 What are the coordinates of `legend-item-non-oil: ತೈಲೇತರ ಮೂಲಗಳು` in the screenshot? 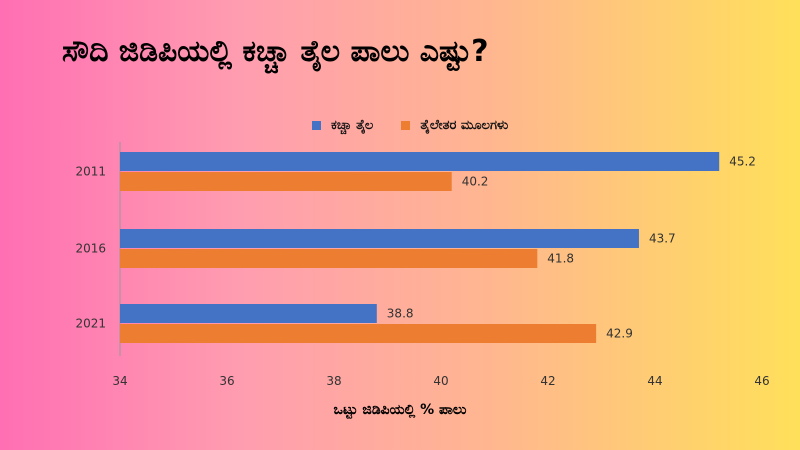 It's located at (454, 125).